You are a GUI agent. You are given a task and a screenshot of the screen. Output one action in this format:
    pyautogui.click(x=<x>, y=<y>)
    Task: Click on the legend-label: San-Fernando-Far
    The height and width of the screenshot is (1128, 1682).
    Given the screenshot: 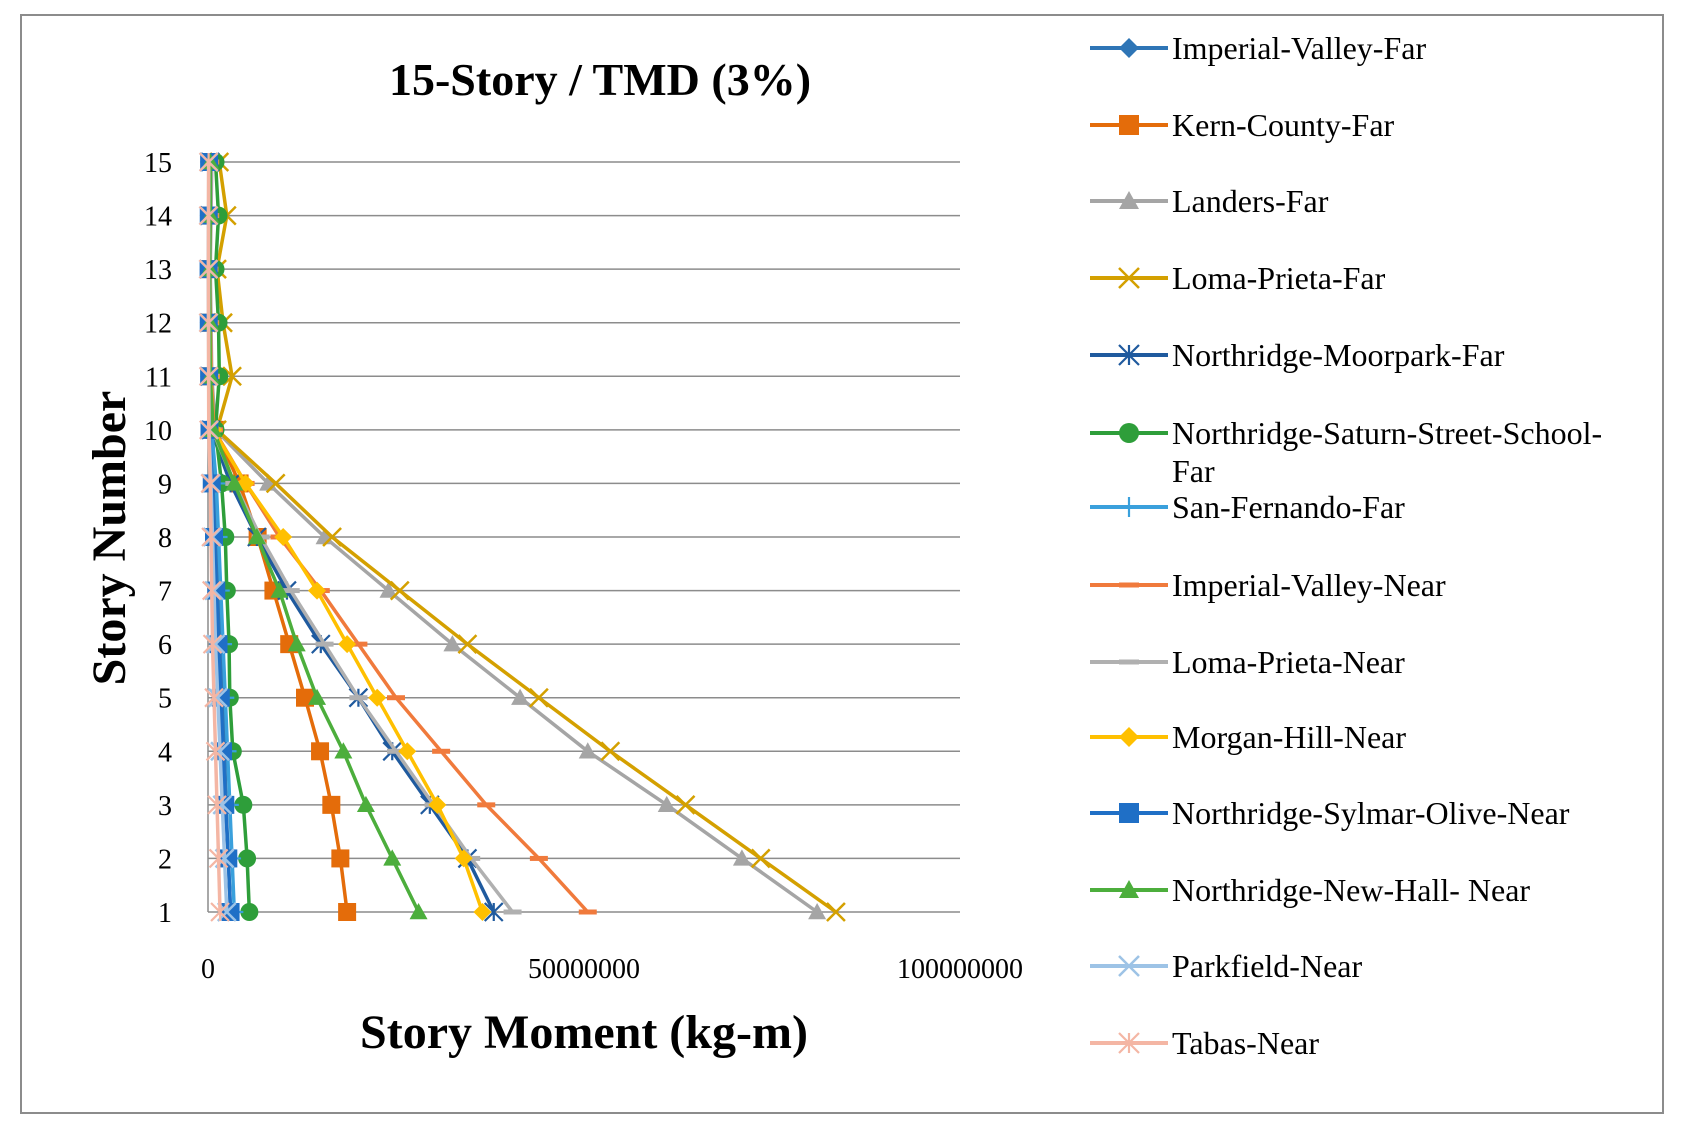 What is the action you would take?
    pyautogui.click(x=1288, y=507)
    